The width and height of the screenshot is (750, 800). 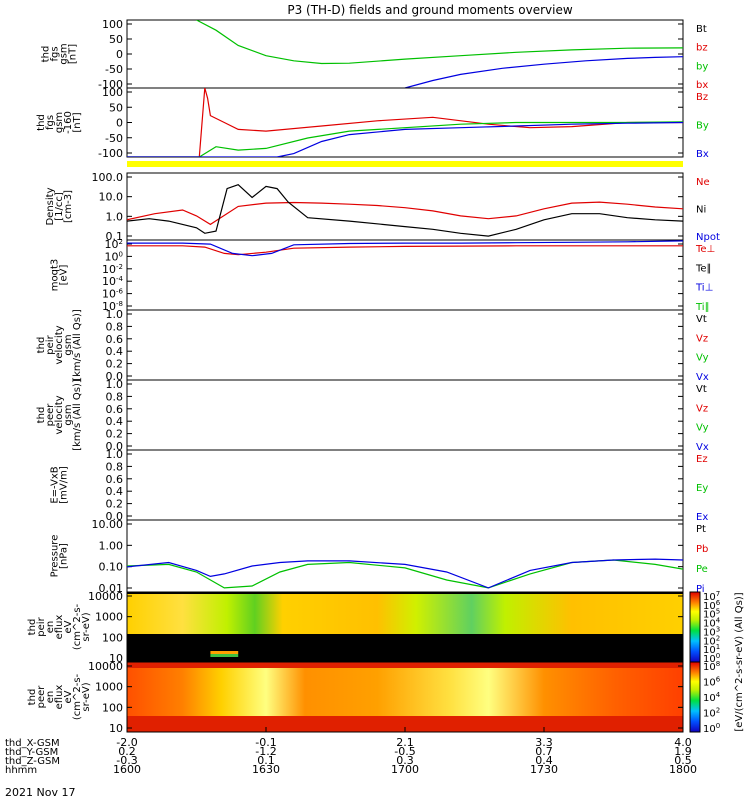 I want to click on ylabel-line: [nPa], so click(x=64, y=556).